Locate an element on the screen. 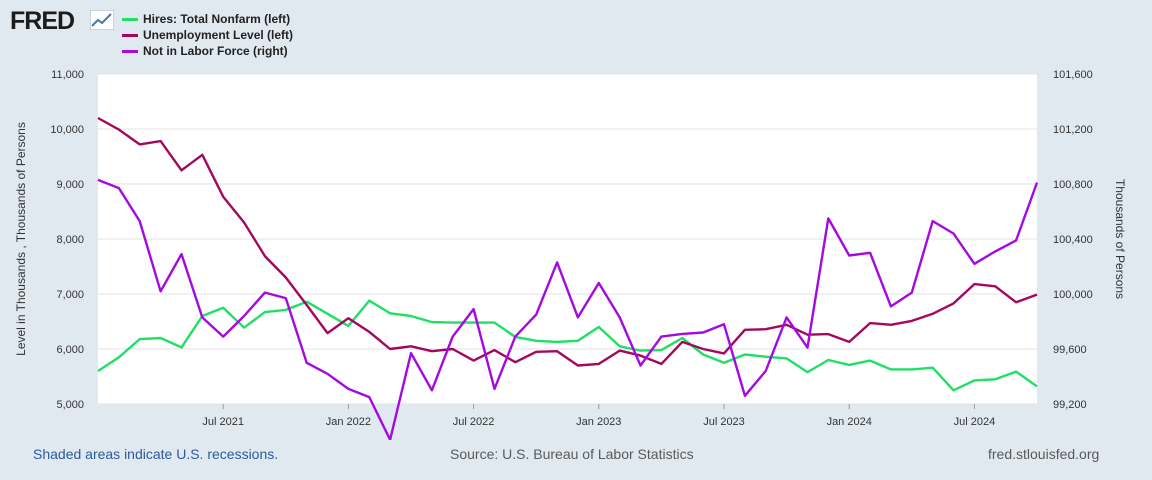 The height and width of the screenshot is (480, 1152). right-axis-title: Thousands of Persons is located at coordinates (1120, 239).